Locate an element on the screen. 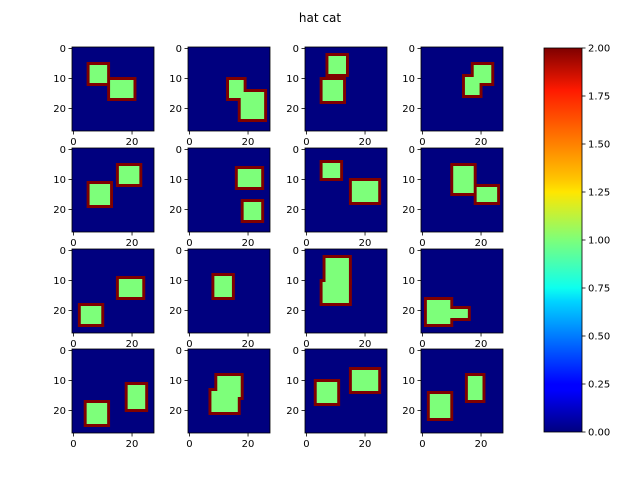 This screenshot has width=640, height=480. panel-16: 0 10 20 0 20 is located at coordinates (453, 398).